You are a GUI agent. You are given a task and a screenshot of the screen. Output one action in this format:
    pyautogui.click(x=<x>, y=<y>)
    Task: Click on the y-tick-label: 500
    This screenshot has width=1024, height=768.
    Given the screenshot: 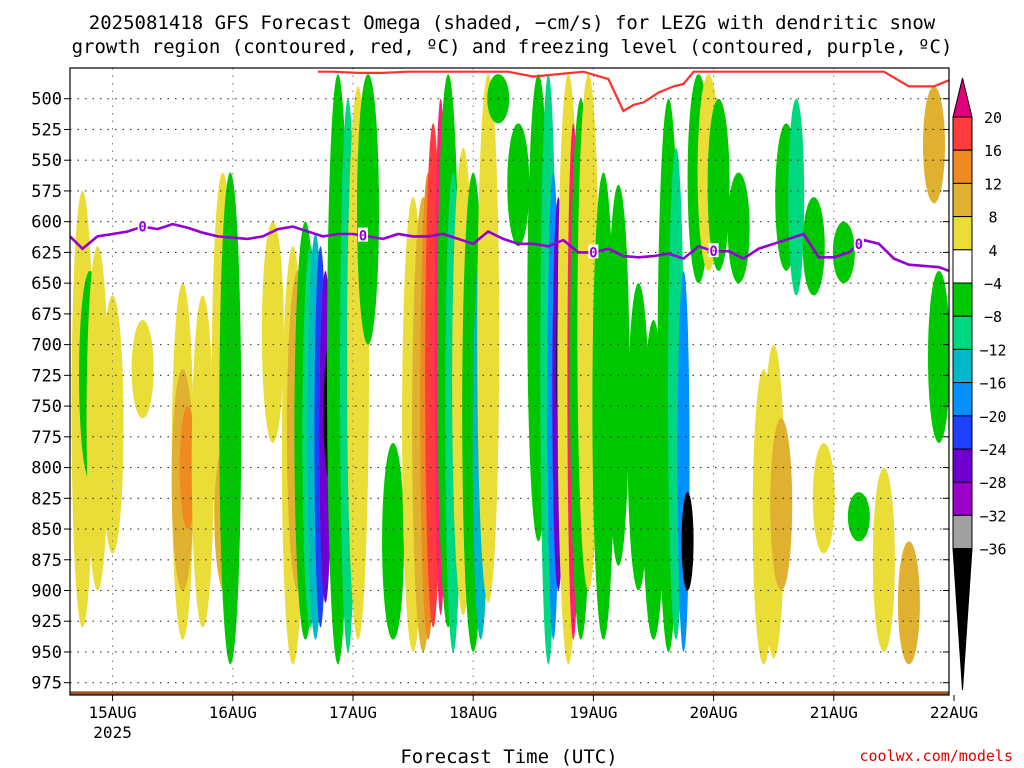 What is the action you would take?
    pyautogui.click(x=46, y=100)
    